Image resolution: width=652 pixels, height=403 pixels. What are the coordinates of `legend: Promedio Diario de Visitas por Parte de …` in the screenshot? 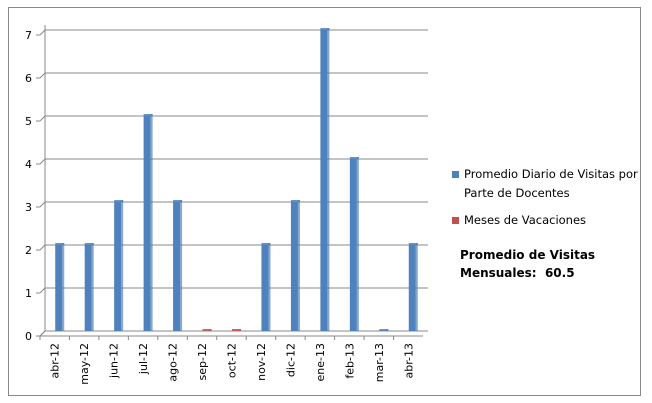 It's located at (547, 201).